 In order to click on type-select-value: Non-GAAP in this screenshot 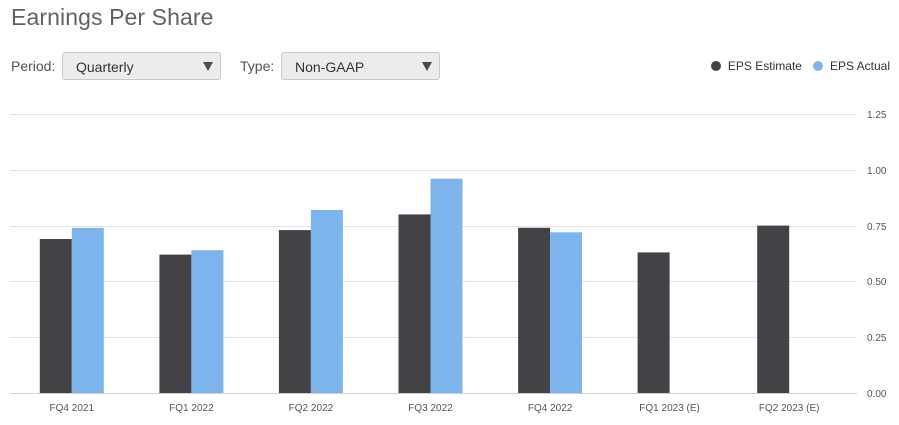, I will do `click(330, 67)`.